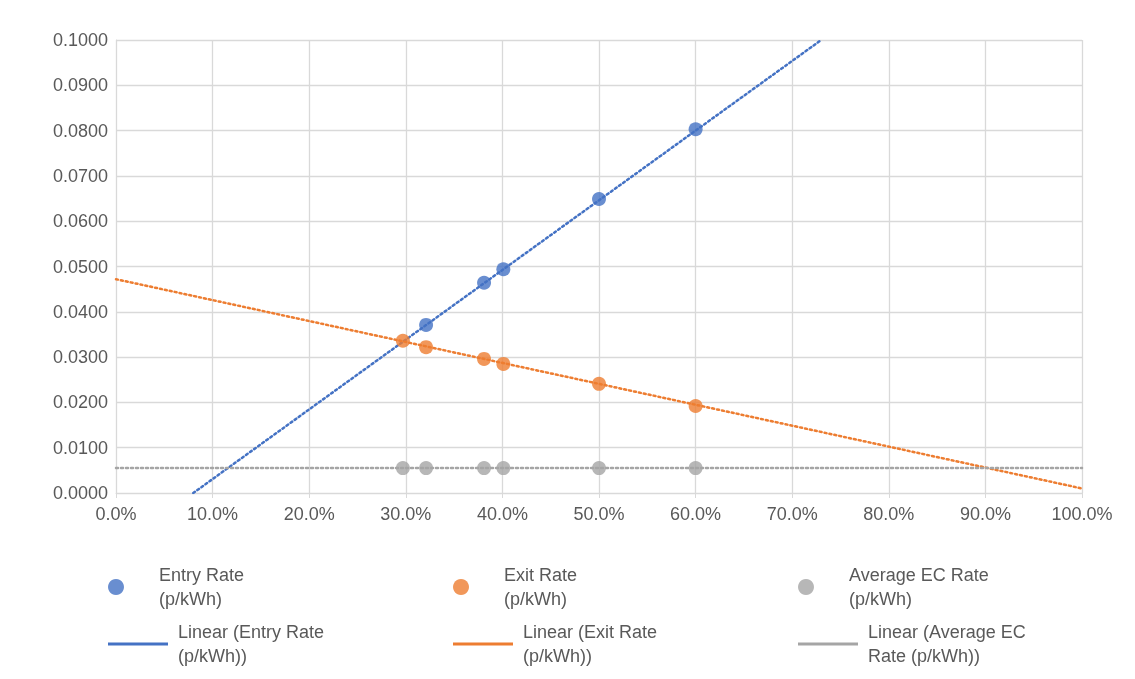 The width and height of the screenshot is (1135, 679). What do you see at coordinates (599, 514) in the screenshot?
I see `x-tick-label: 50.0%` at bounding box center [599, 514].